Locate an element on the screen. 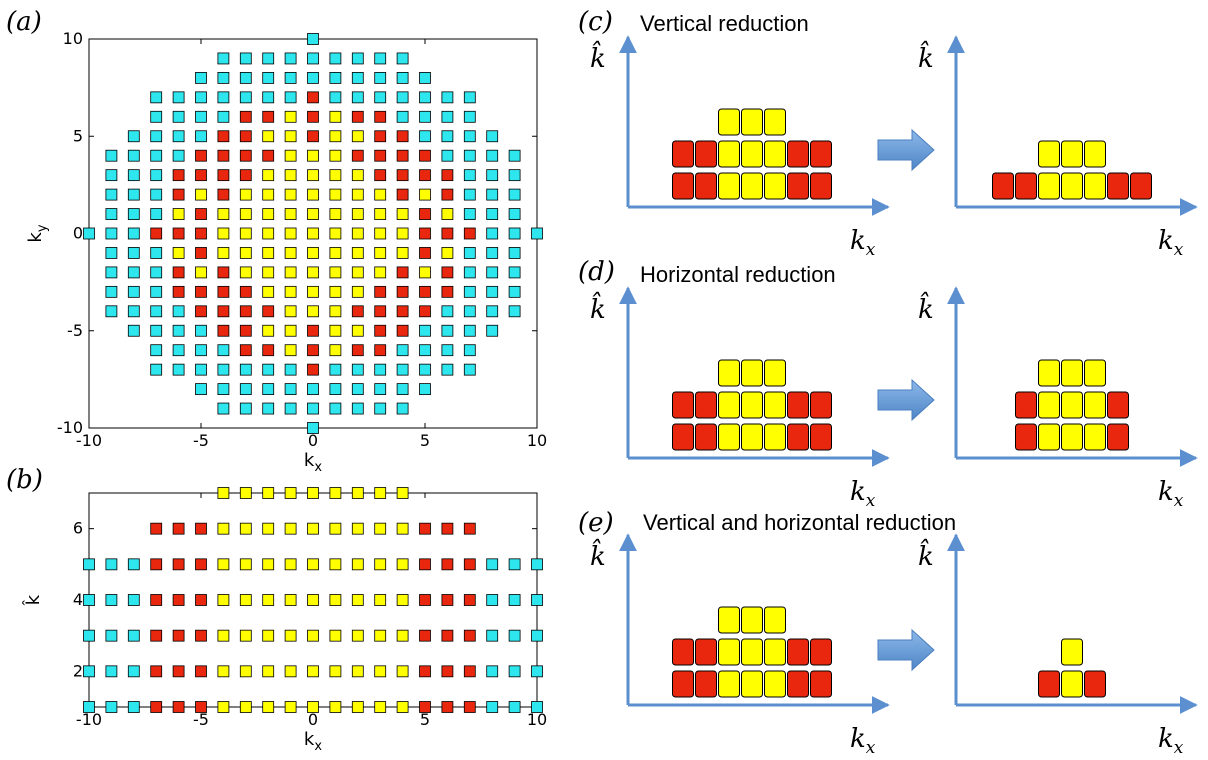  diagram-d-before-xlabel-sub: x is located at coordinates (871, 501).